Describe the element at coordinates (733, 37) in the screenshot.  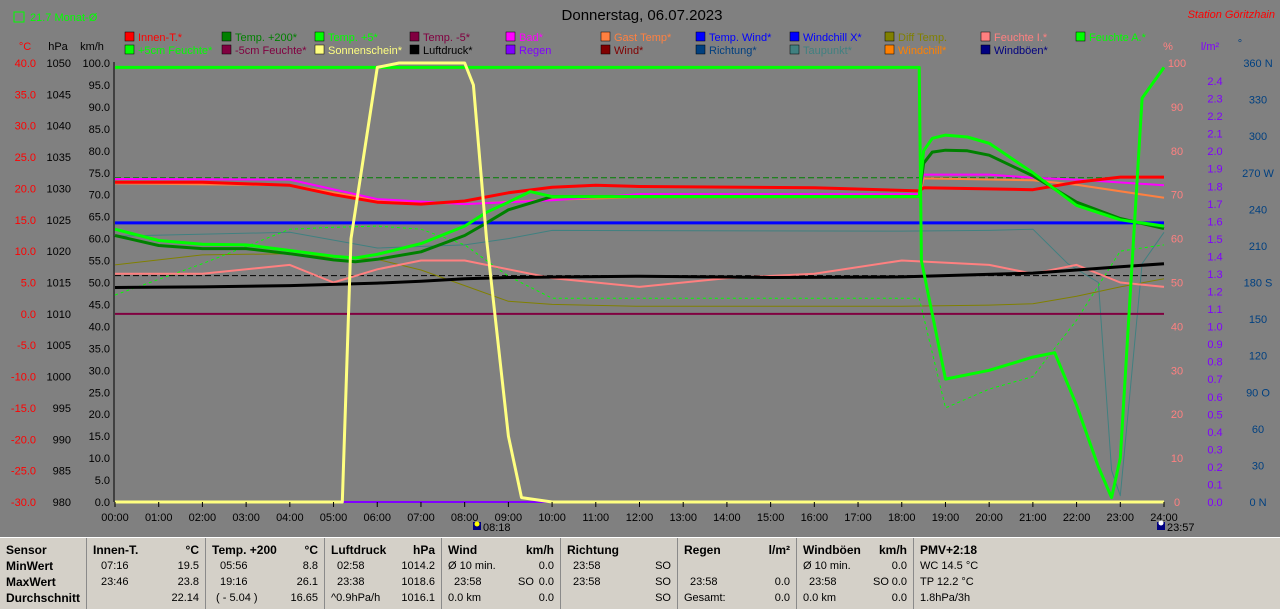
I see `legend-item-temp-wind: Temp. Wind*` at that location.